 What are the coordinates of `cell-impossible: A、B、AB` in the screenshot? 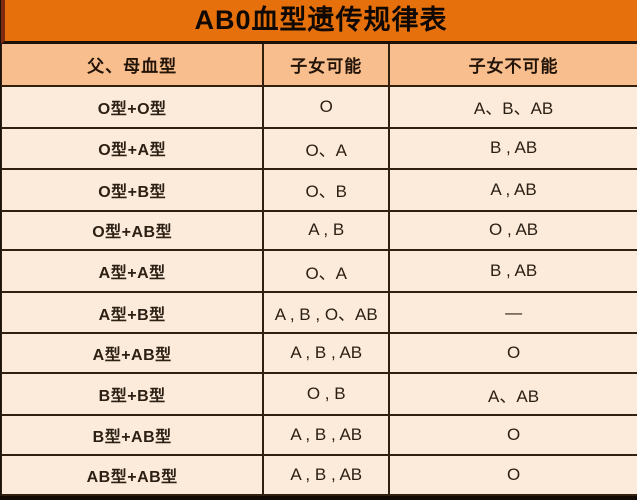 It's located at (512, 107).